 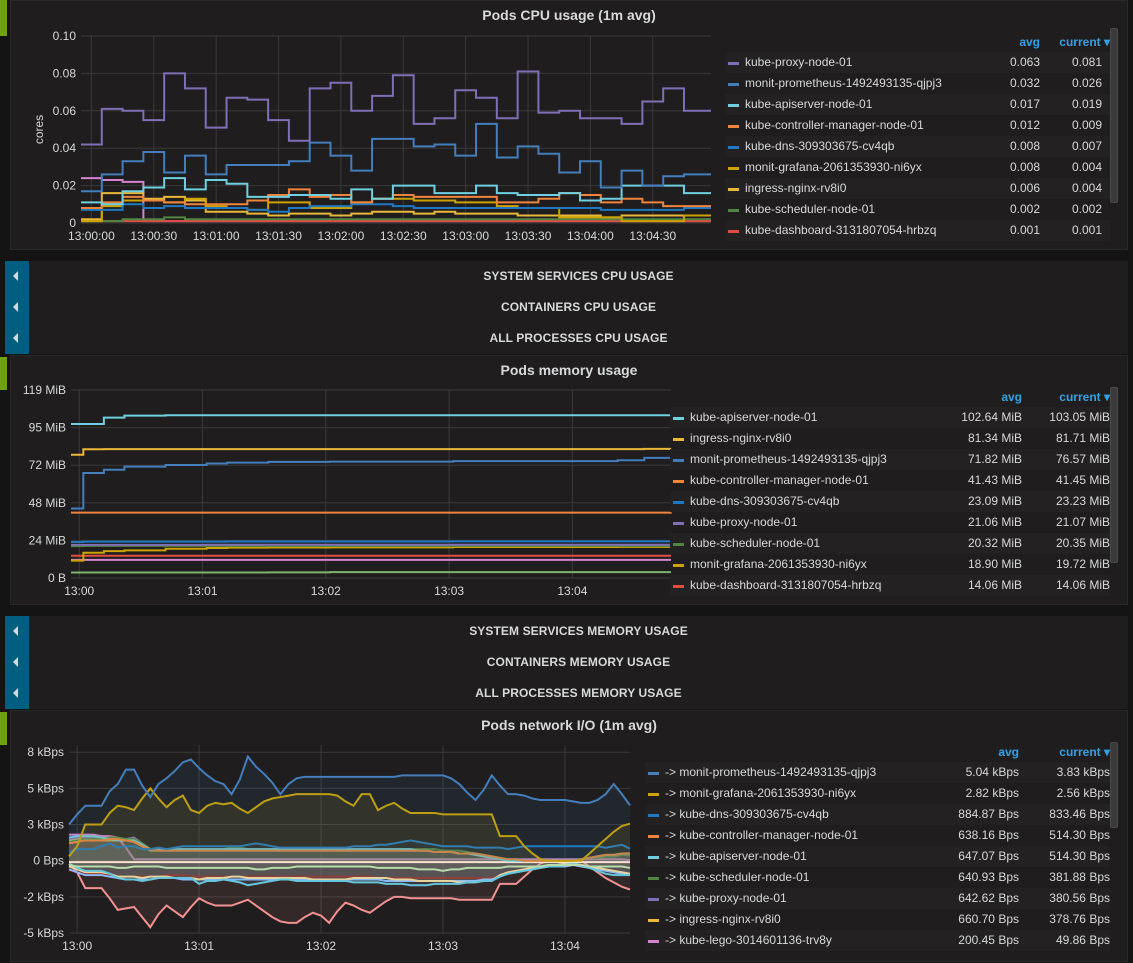 I want to click on row-title: ALL PROCESSES CPU USAGE, so click(x=578, y=338).